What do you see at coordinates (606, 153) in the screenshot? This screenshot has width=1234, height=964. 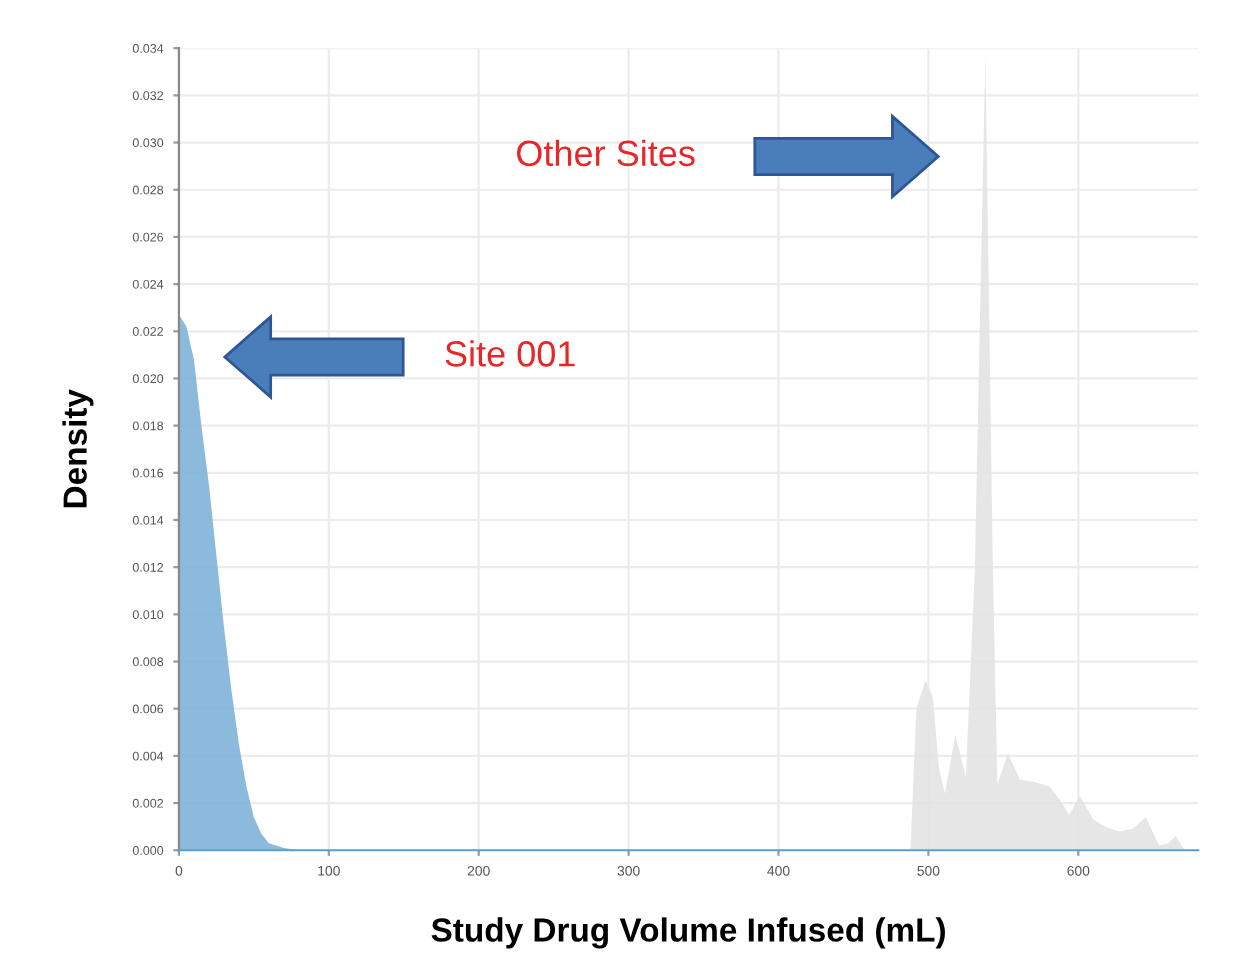 I see `annotation: Other Sites` at bounding box center [606, 153].